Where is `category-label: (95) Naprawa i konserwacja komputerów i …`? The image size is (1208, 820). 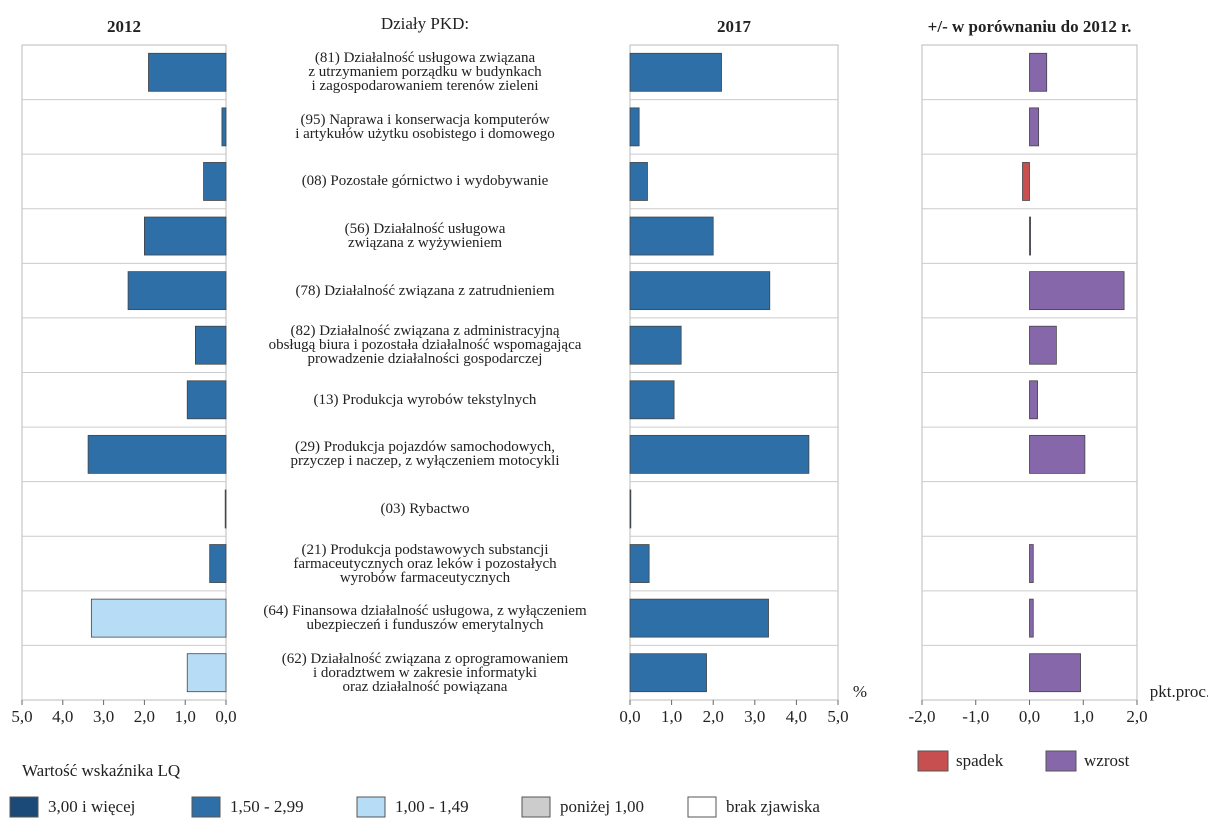 category-label: (95) Naprawa i konserwacja komputerów i … is located at coordinates (425, 126).